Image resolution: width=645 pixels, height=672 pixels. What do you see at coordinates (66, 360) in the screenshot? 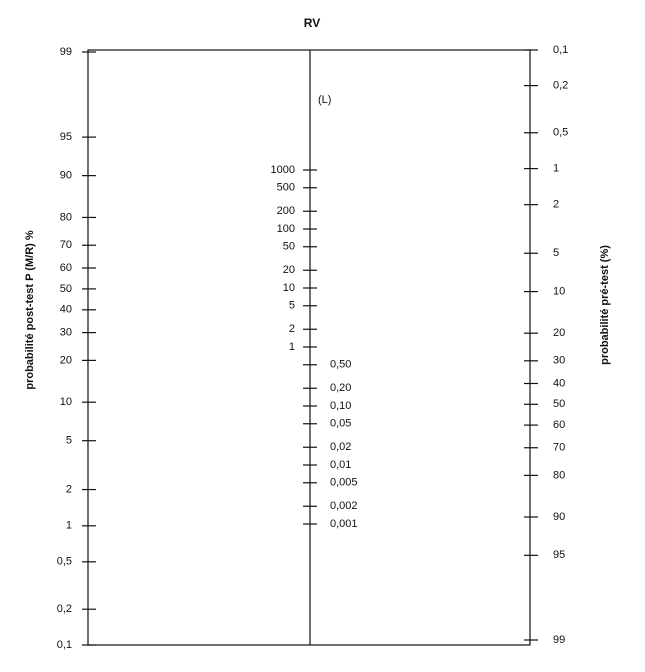
I see `y-tick-label: 20` at bounding box center [66, 360].